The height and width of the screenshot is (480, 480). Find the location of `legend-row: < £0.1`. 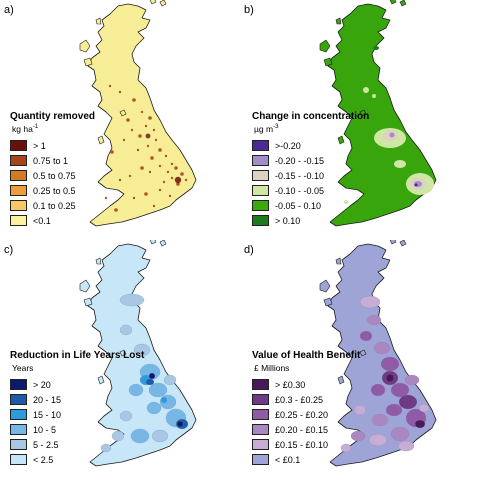

legend-row: < £0.1 is located at coordinates (306, 459).